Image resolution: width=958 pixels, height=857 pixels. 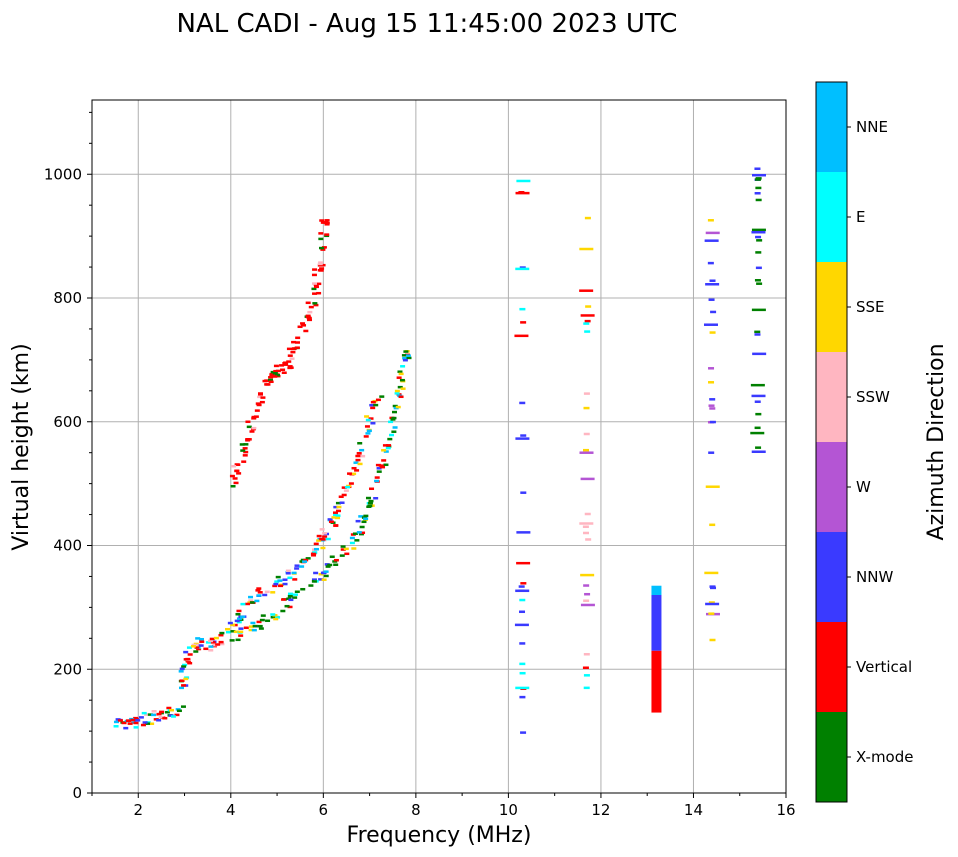 What do you see at coordinates (884, 667) in the screenshot?
I see `colorbar-tick-label: Vertical` at bounding box center [884, 667].